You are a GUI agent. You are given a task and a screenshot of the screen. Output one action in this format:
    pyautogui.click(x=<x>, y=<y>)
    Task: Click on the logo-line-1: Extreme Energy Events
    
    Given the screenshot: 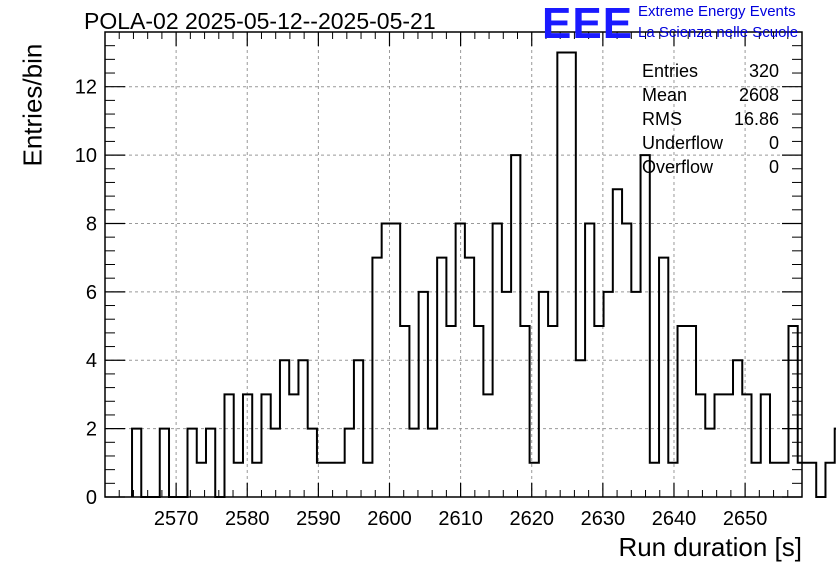 What is the action you would take?
    pyautogui.click(x=717, y=11)
    